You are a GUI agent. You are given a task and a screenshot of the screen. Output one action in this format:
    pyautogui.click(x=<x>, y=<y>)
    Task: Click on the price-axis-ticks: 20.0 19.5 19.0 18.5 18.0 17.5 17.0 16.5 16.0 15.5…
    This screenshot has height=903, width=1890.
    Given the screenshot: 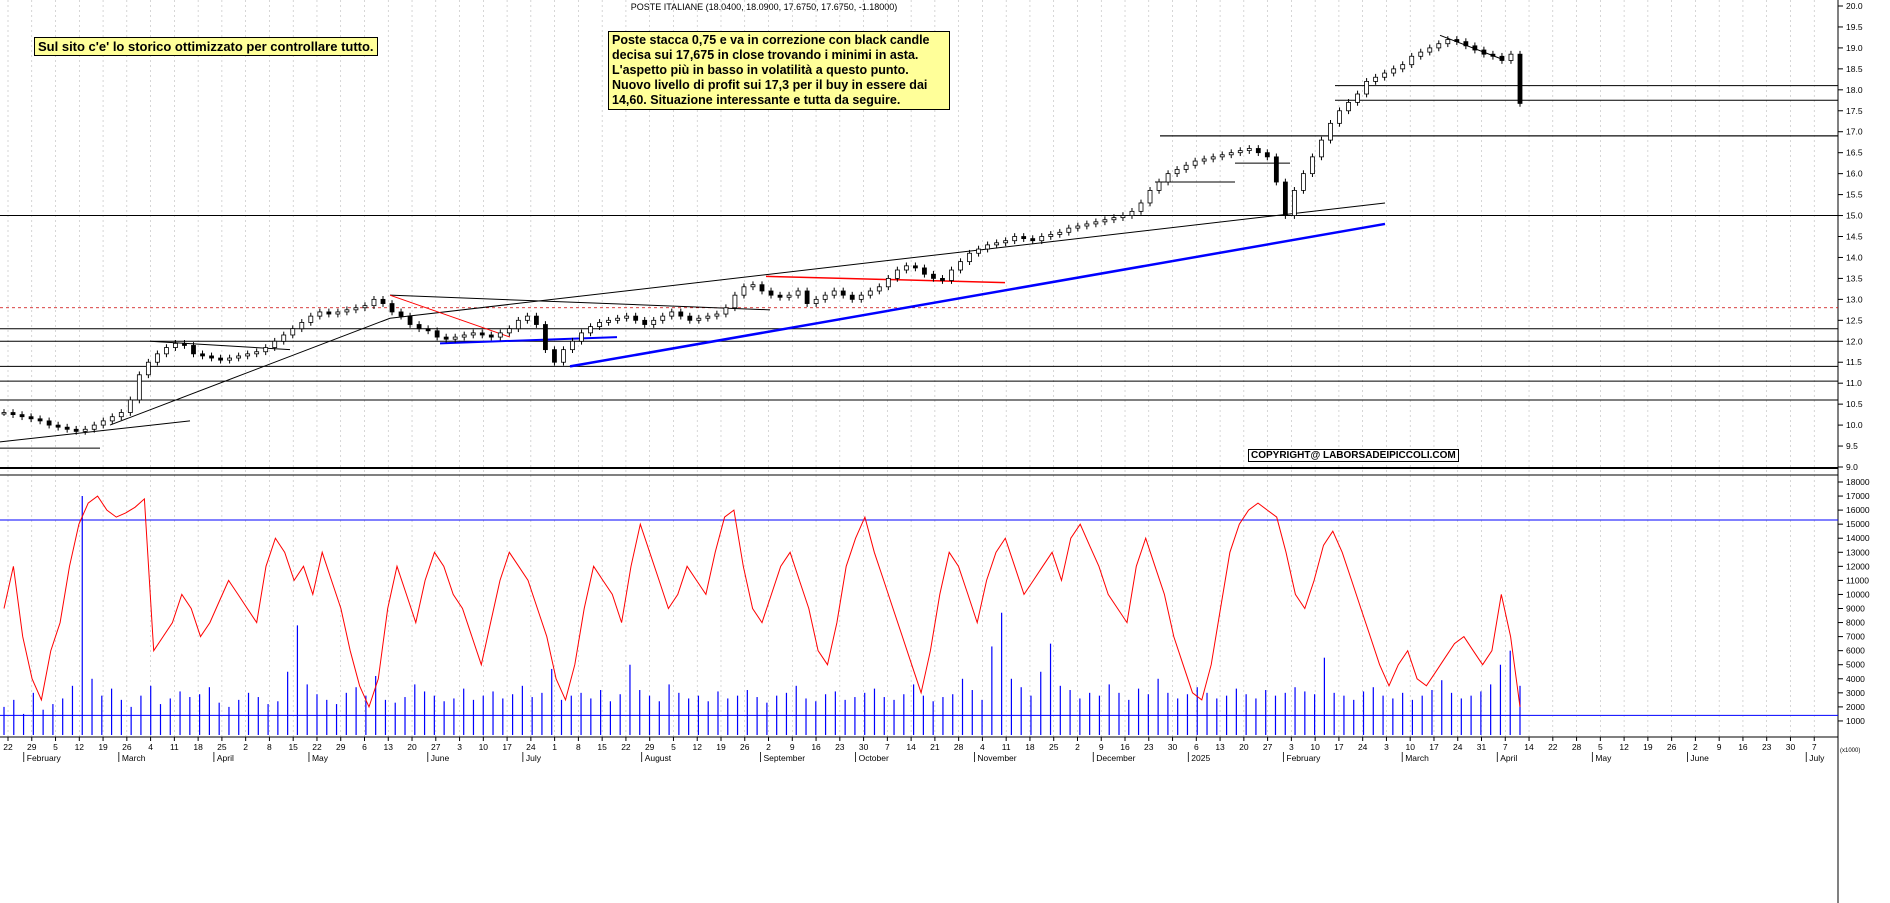 What is the action you would take?
    pyautogui.click(x=1850, y=236)
    